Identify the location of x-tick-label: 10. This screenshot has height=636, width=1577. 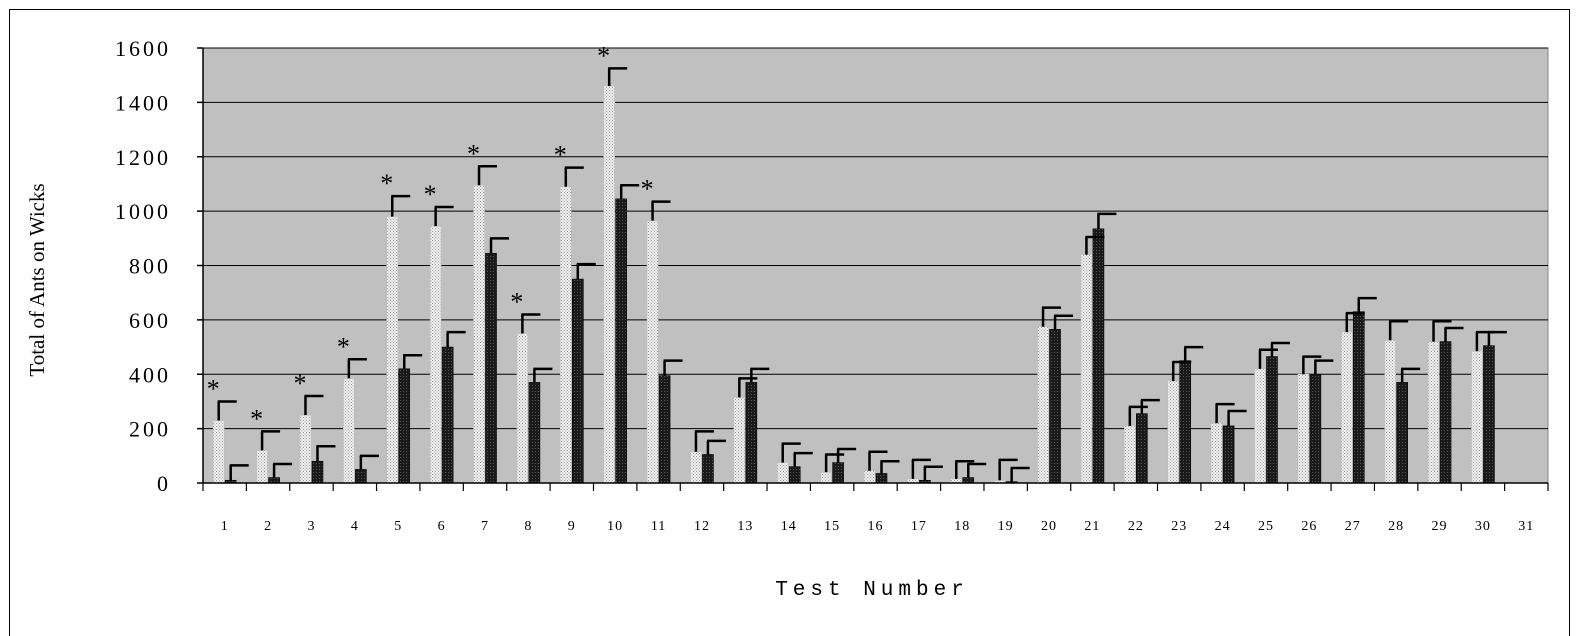
(615, 526).